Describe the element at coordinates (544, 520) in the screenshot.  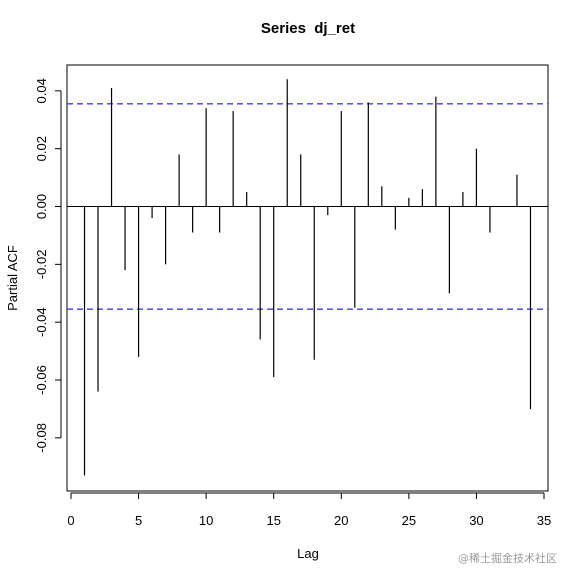
I see `x-tick-label-35: 35` at that location.